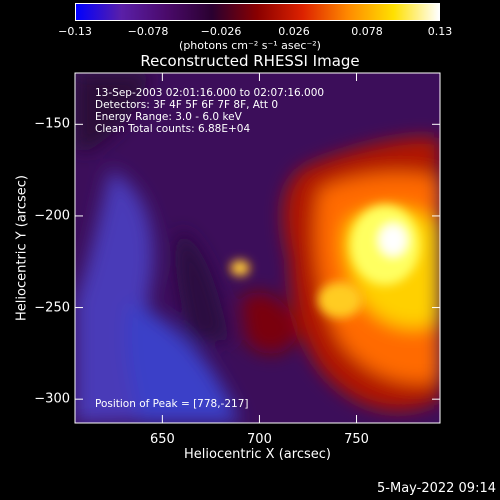 The height and width of the screenshot is (500, 500). I want to click on colorbar-unit-label: (photons cm⁻² s⁻¹ asec⁻²), so click(250, 45).